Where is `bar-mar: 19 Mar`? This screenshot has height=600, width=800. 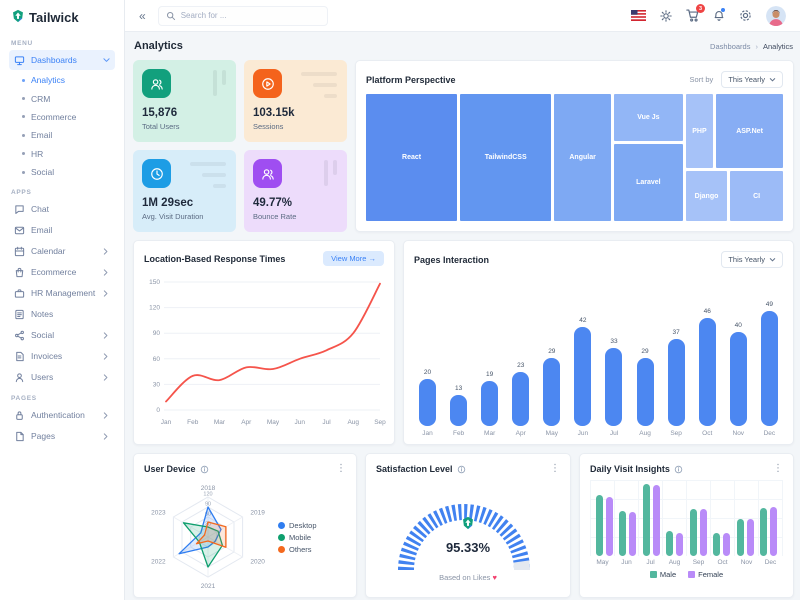
bar-mar: 19 Mar is located at coordinates (490, 404).